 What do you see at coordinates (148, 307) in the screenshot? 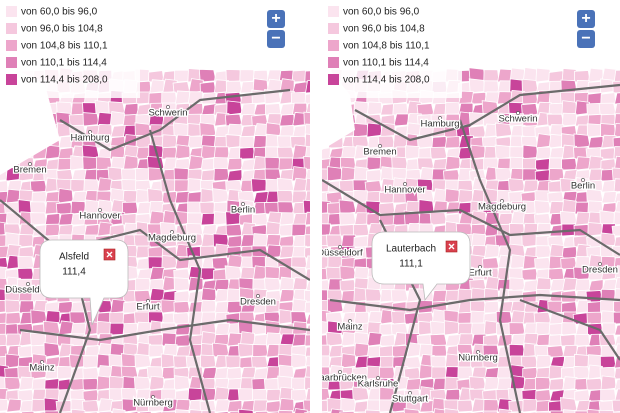
I see `city-label: Erfurt` at bounding box center [148, 307].